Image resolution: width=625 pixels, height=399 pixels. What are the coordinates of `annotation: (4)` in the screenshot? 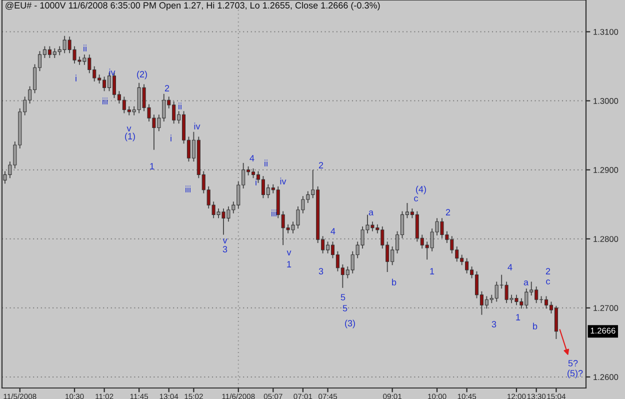 It's located at (421, 190).